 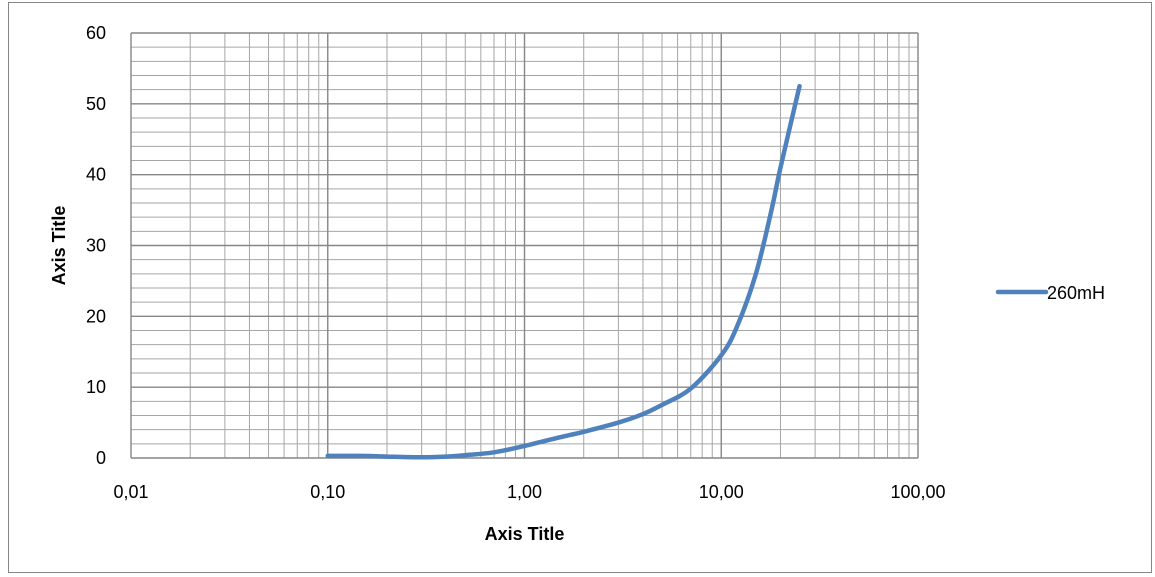 I want to click on x-tick-label: 0,10, so click(x=327, y=492).